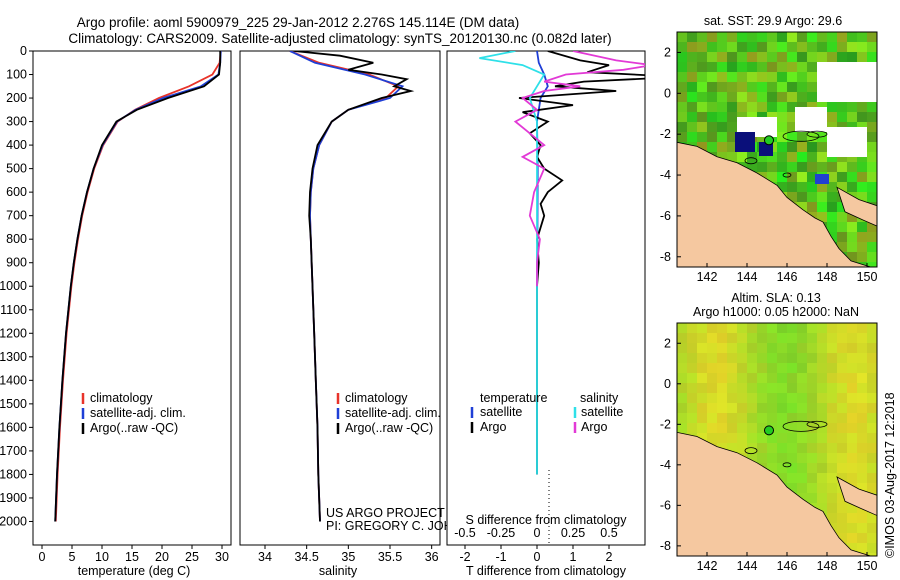 This screenshot has height=580, width=900. Describe the element at coordinates (13, 451) in the screenshot. I see `y-tick-label: 1700` at that location.